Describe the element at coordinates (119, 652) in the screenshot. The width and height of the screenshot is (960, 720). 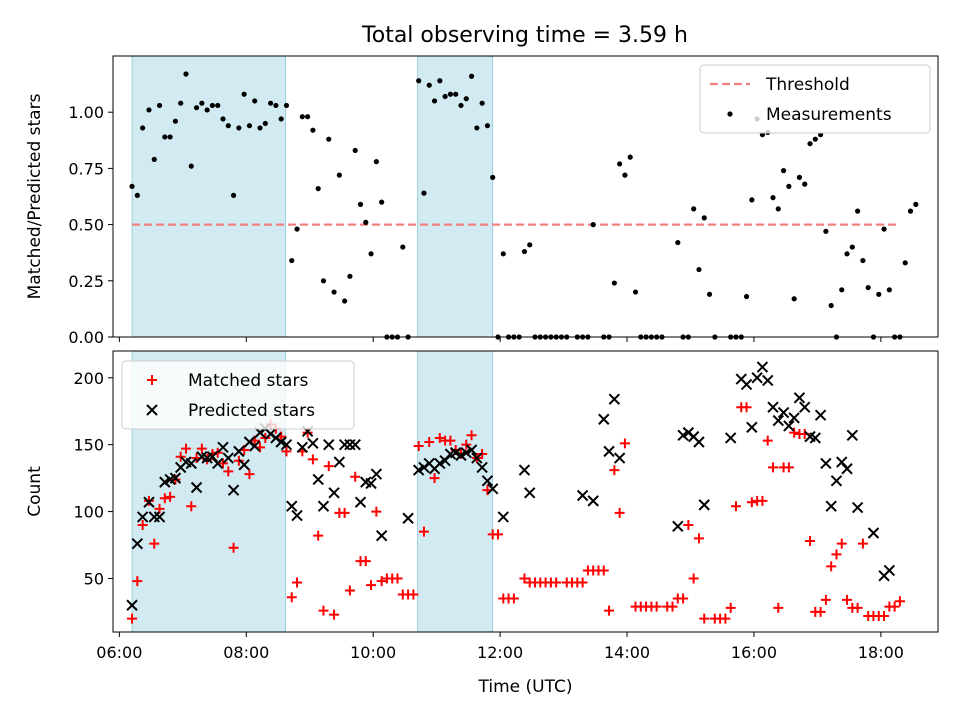
I see `x-tick-label: 06:00` at that location.